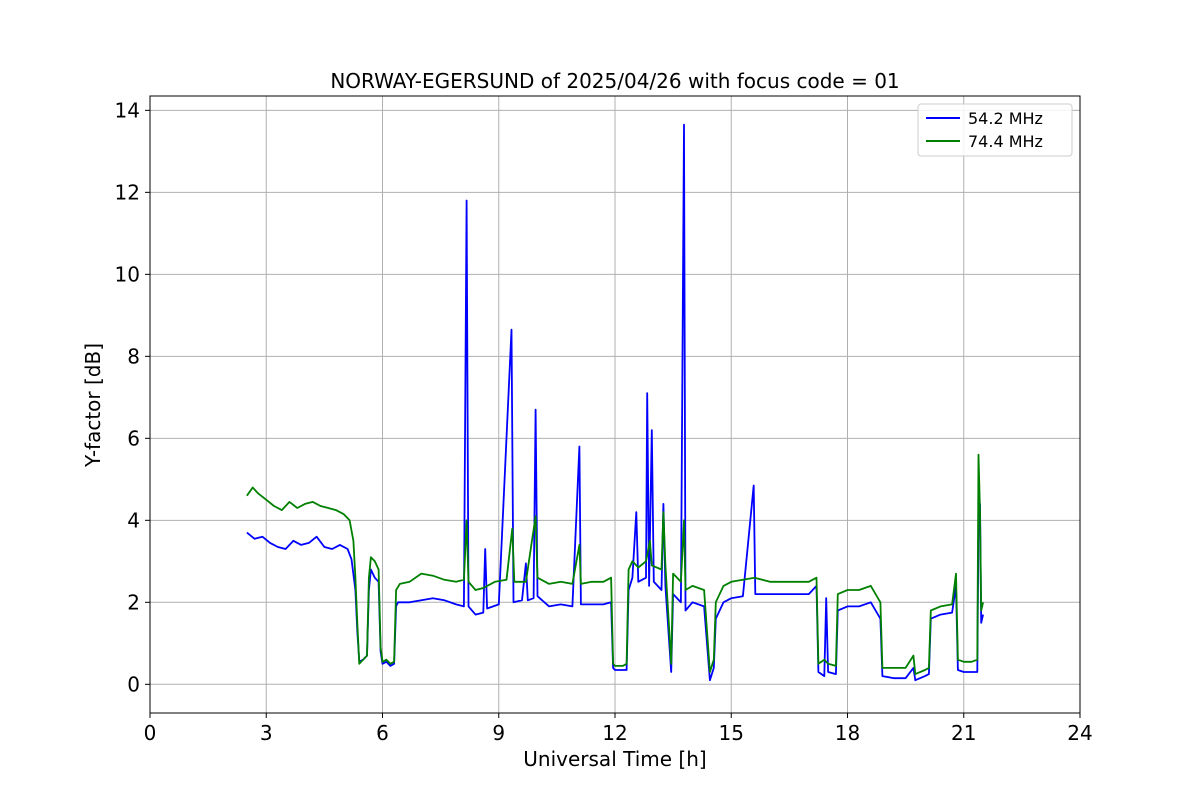 The width and height of the screenshot is (1200, 800). I want to click on legend: 54.2 MHz 74.4 MHz, so click(995, 130).